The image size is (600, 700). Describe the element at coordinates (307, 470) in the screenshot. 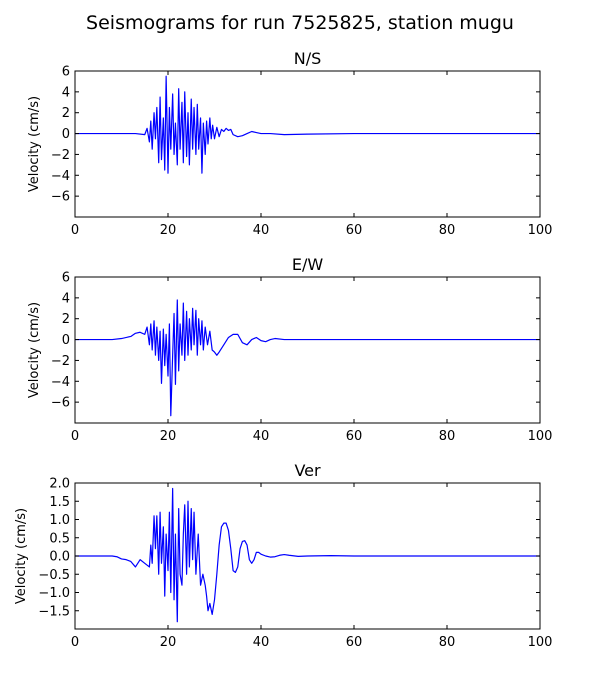

I see `panel-title: Ver` at that location.